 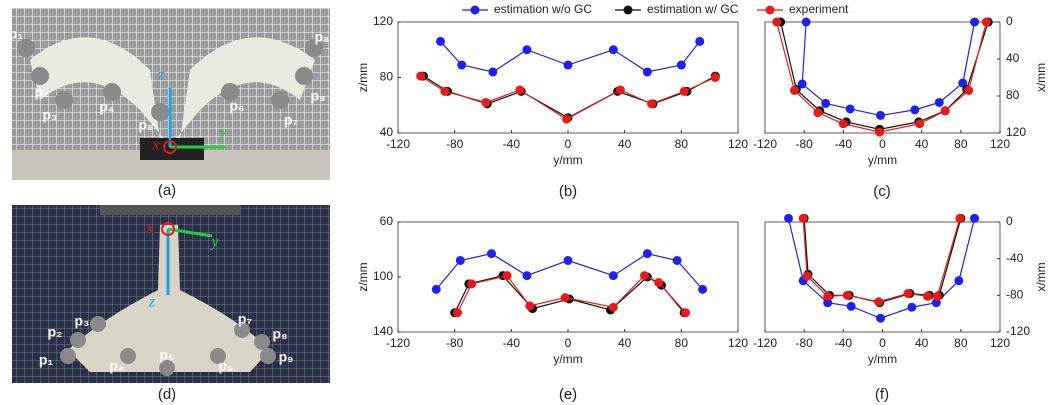 I want to click on point-label: p₁, so click(x=46, y=360).